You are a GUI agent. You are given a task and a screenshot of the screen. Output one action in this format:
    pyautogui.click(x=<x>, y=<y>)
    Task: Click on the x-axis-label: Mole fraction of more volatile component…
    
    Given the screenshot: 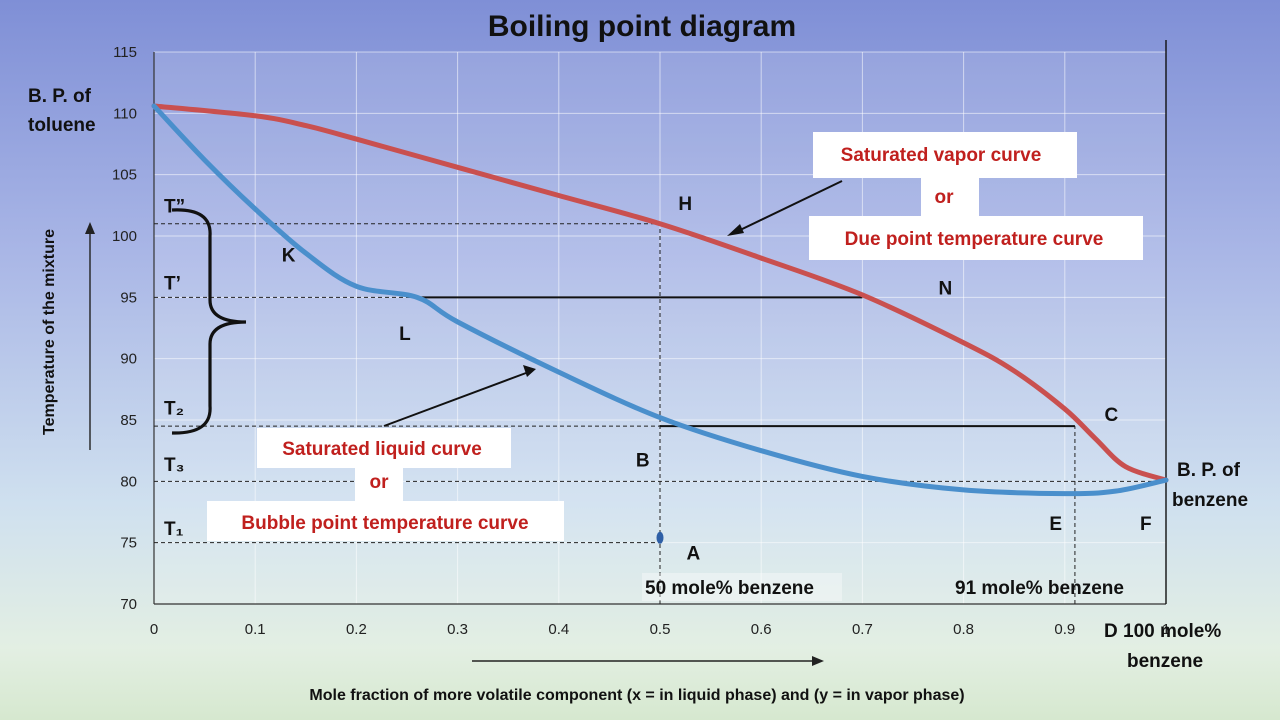 What is the action you would take?
    pyautogui.click(x=636, y=695)
    